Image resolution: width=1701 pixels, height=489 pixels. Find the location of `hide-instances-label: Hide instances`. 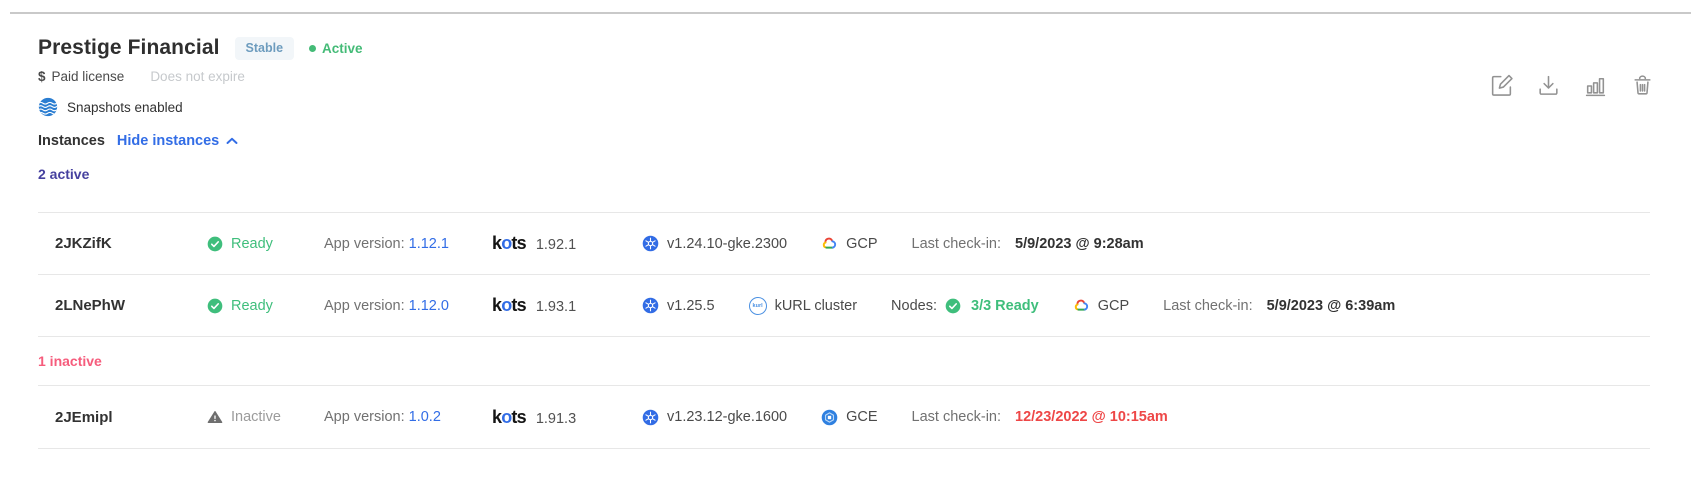

hide-instances-label: Hide instances is located at coordinates (168, 141).